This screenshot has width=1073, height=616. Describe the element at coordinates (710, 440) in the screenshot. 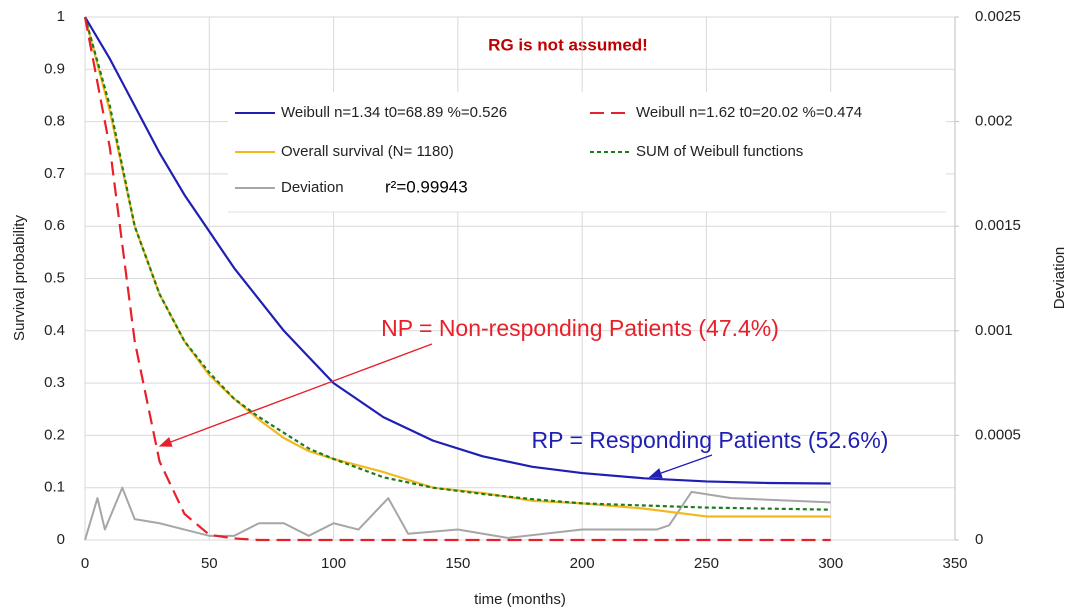

I see `annotation: RP = Responding Patients (52.6%)` at that location.